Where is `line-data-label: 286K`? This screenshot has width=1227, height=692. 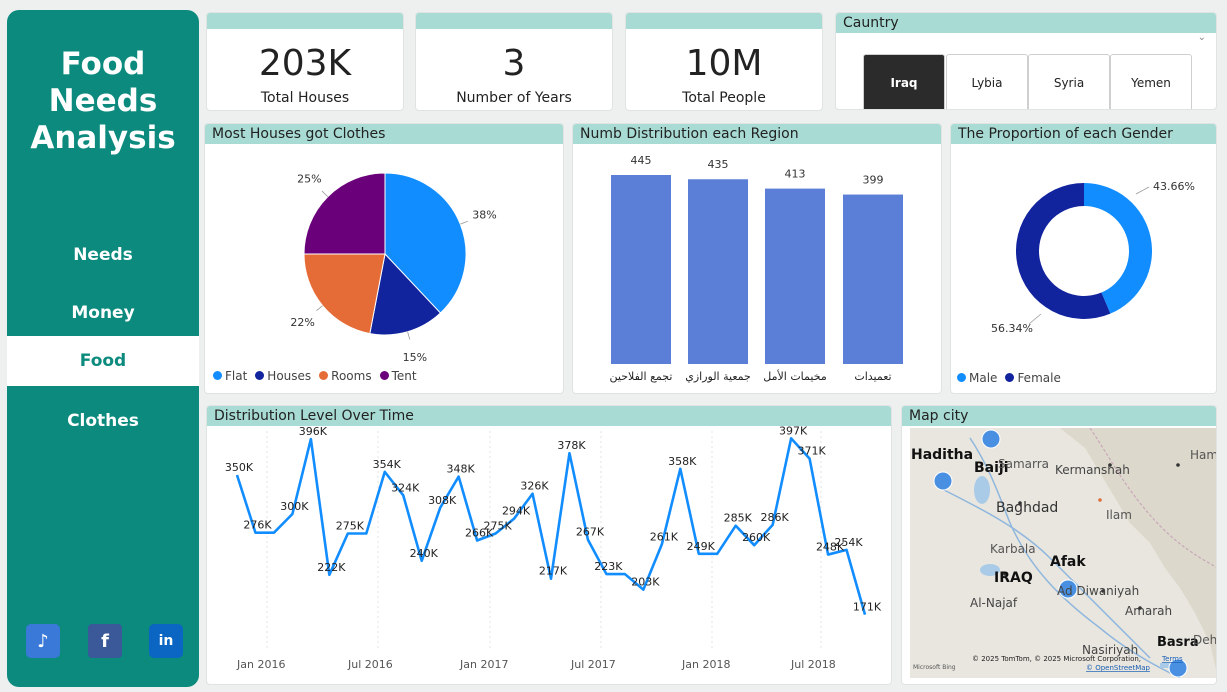
line-data-label: 286K is located at coordinates (775, 517).